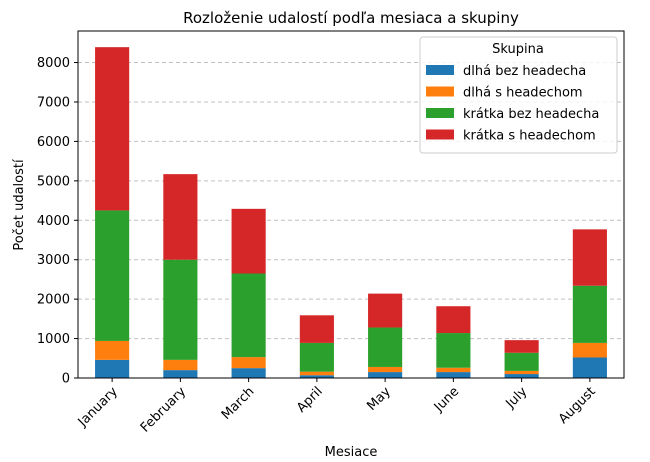 The width and height of the screenshot is (650, 462). I want to click on x-tick-label: January, so click(98, 407).